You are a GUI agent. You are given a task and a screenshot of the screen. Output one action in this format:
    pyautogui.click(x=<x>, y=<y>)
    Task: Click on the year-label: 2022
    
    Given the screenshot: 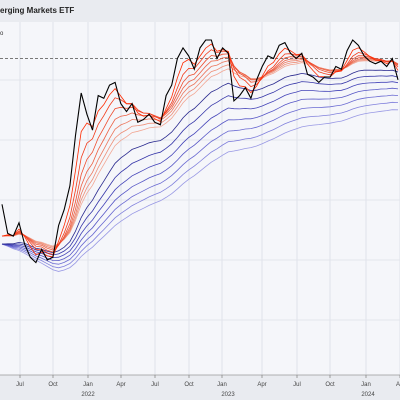 What is the action you would take?
    pyautogui.click(x=88, y=395)
    